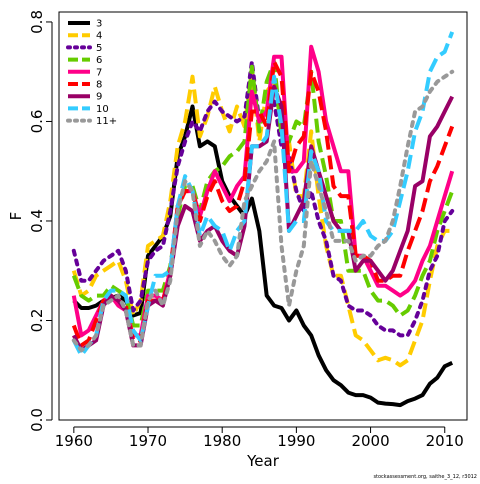 This screenshot has width=480, height=484. What do you see at coordinates (99, 85) in the screenshot?
I see `legend-label: 8` at bounding box center [99, 85].